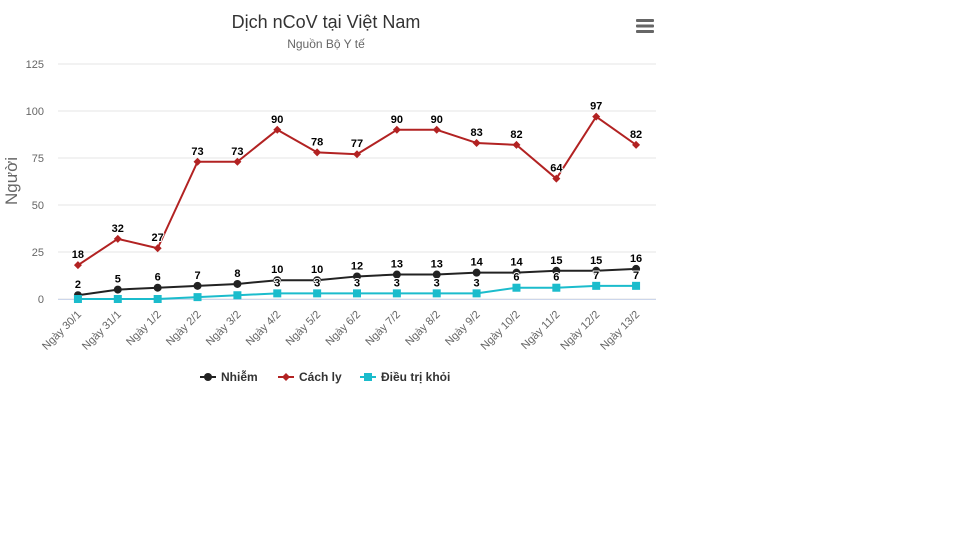 The height and width of the screenshot is (540, 960). What do you see at coordinates (237, 274) in the screenshot?
I see `data-label: 8` at bounding box center [237, 274].